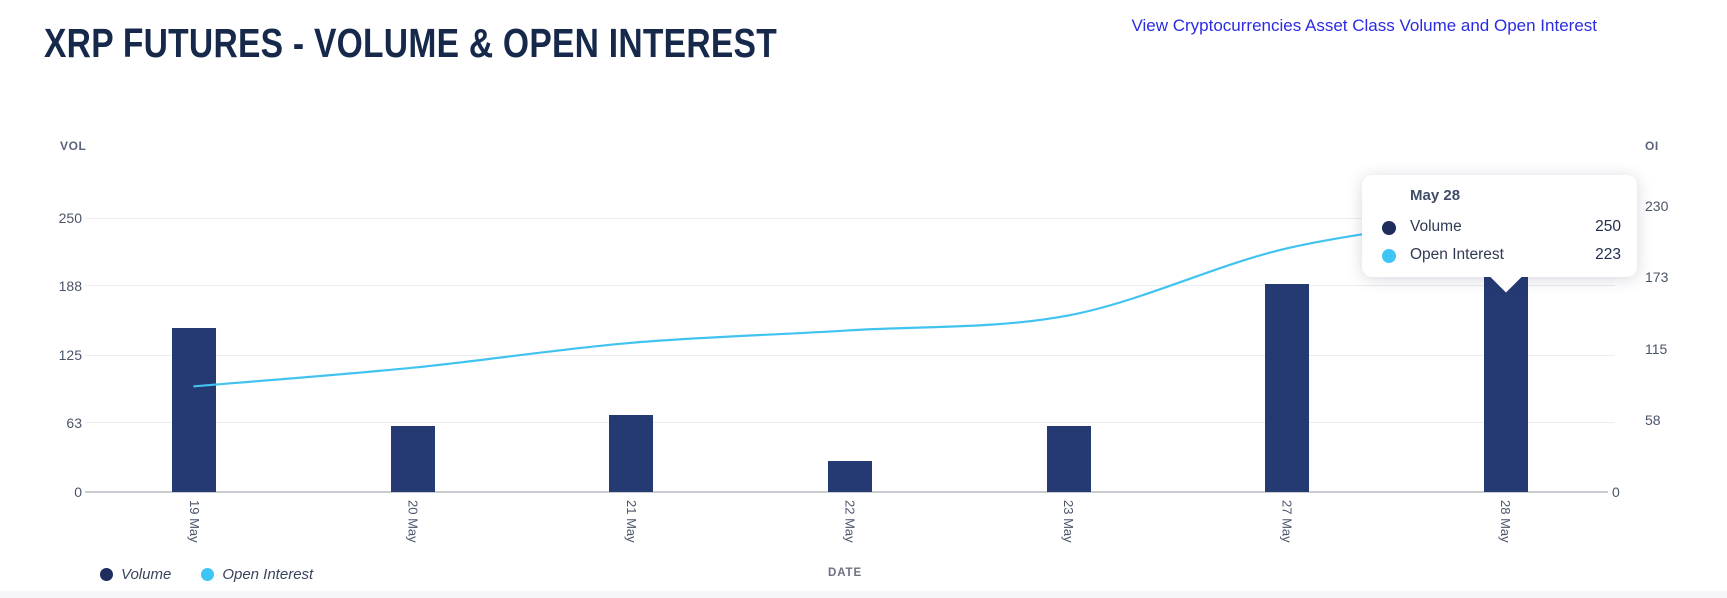 This screenshot has height=598, width=1727. Describe the element at coordinates (1608, 254) in the screenshot. I see `tooltip-open-interest-value: 223` at that location.